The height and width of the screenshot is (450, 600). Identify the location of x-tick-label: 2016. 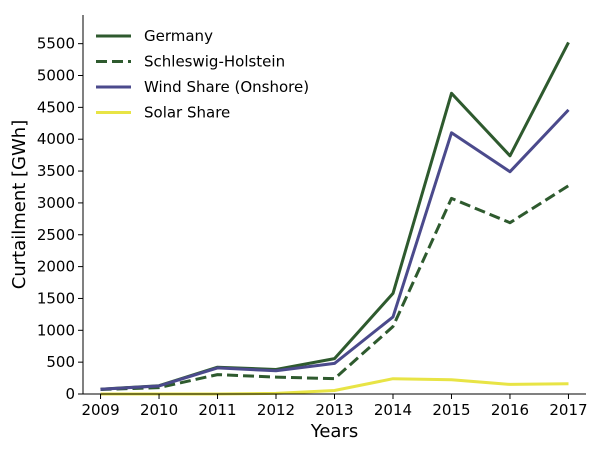
(510, 410).